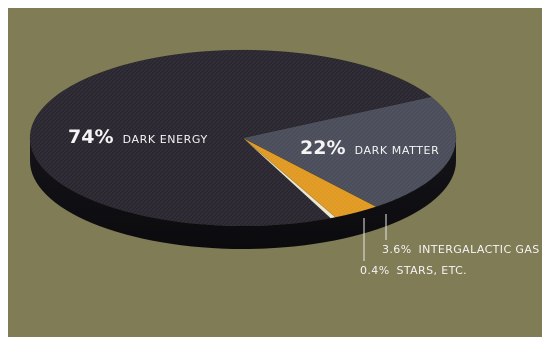 The image size is (550, 345). What do you see at coordinates (397, 249) in the screenshot?
I see `intergalactic-gas-percent: 3.6%` at bounding box center [397, 249].